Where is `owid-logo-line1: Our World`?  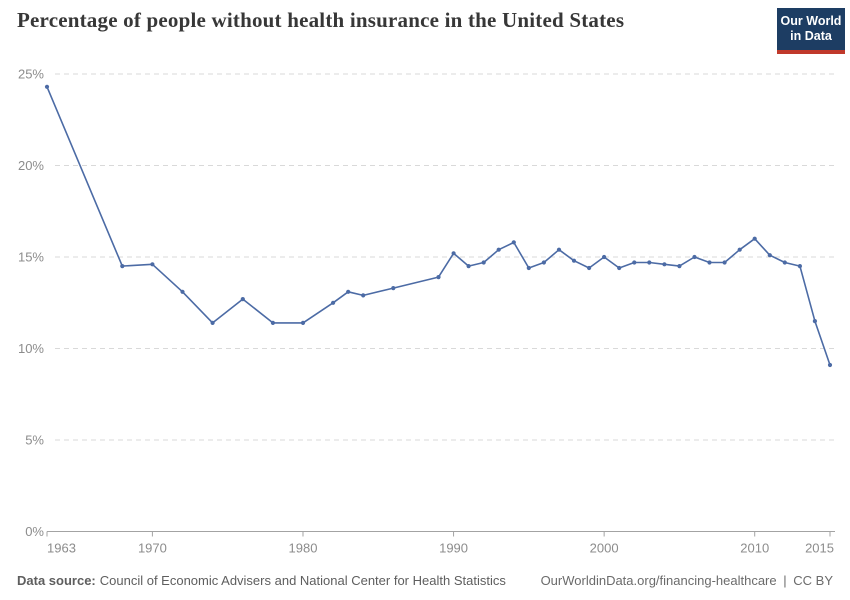 owid-logo-line1: Our World is located at coordinates (811, 21).